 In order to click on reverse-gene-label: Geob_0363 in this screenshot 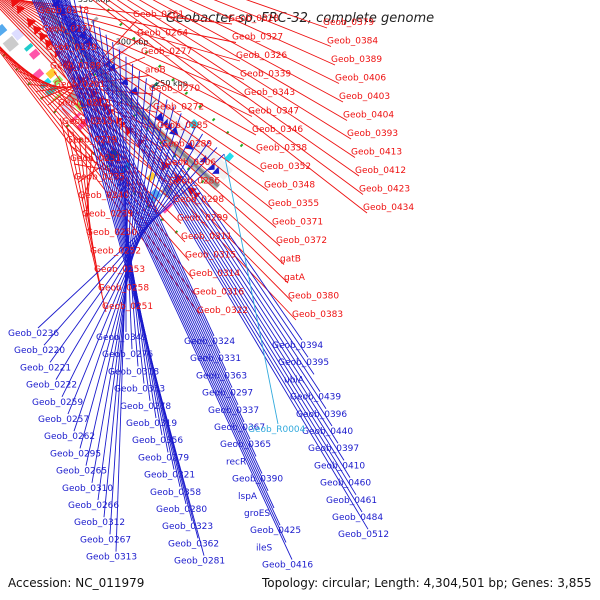, I will do `click(221, 376)`.